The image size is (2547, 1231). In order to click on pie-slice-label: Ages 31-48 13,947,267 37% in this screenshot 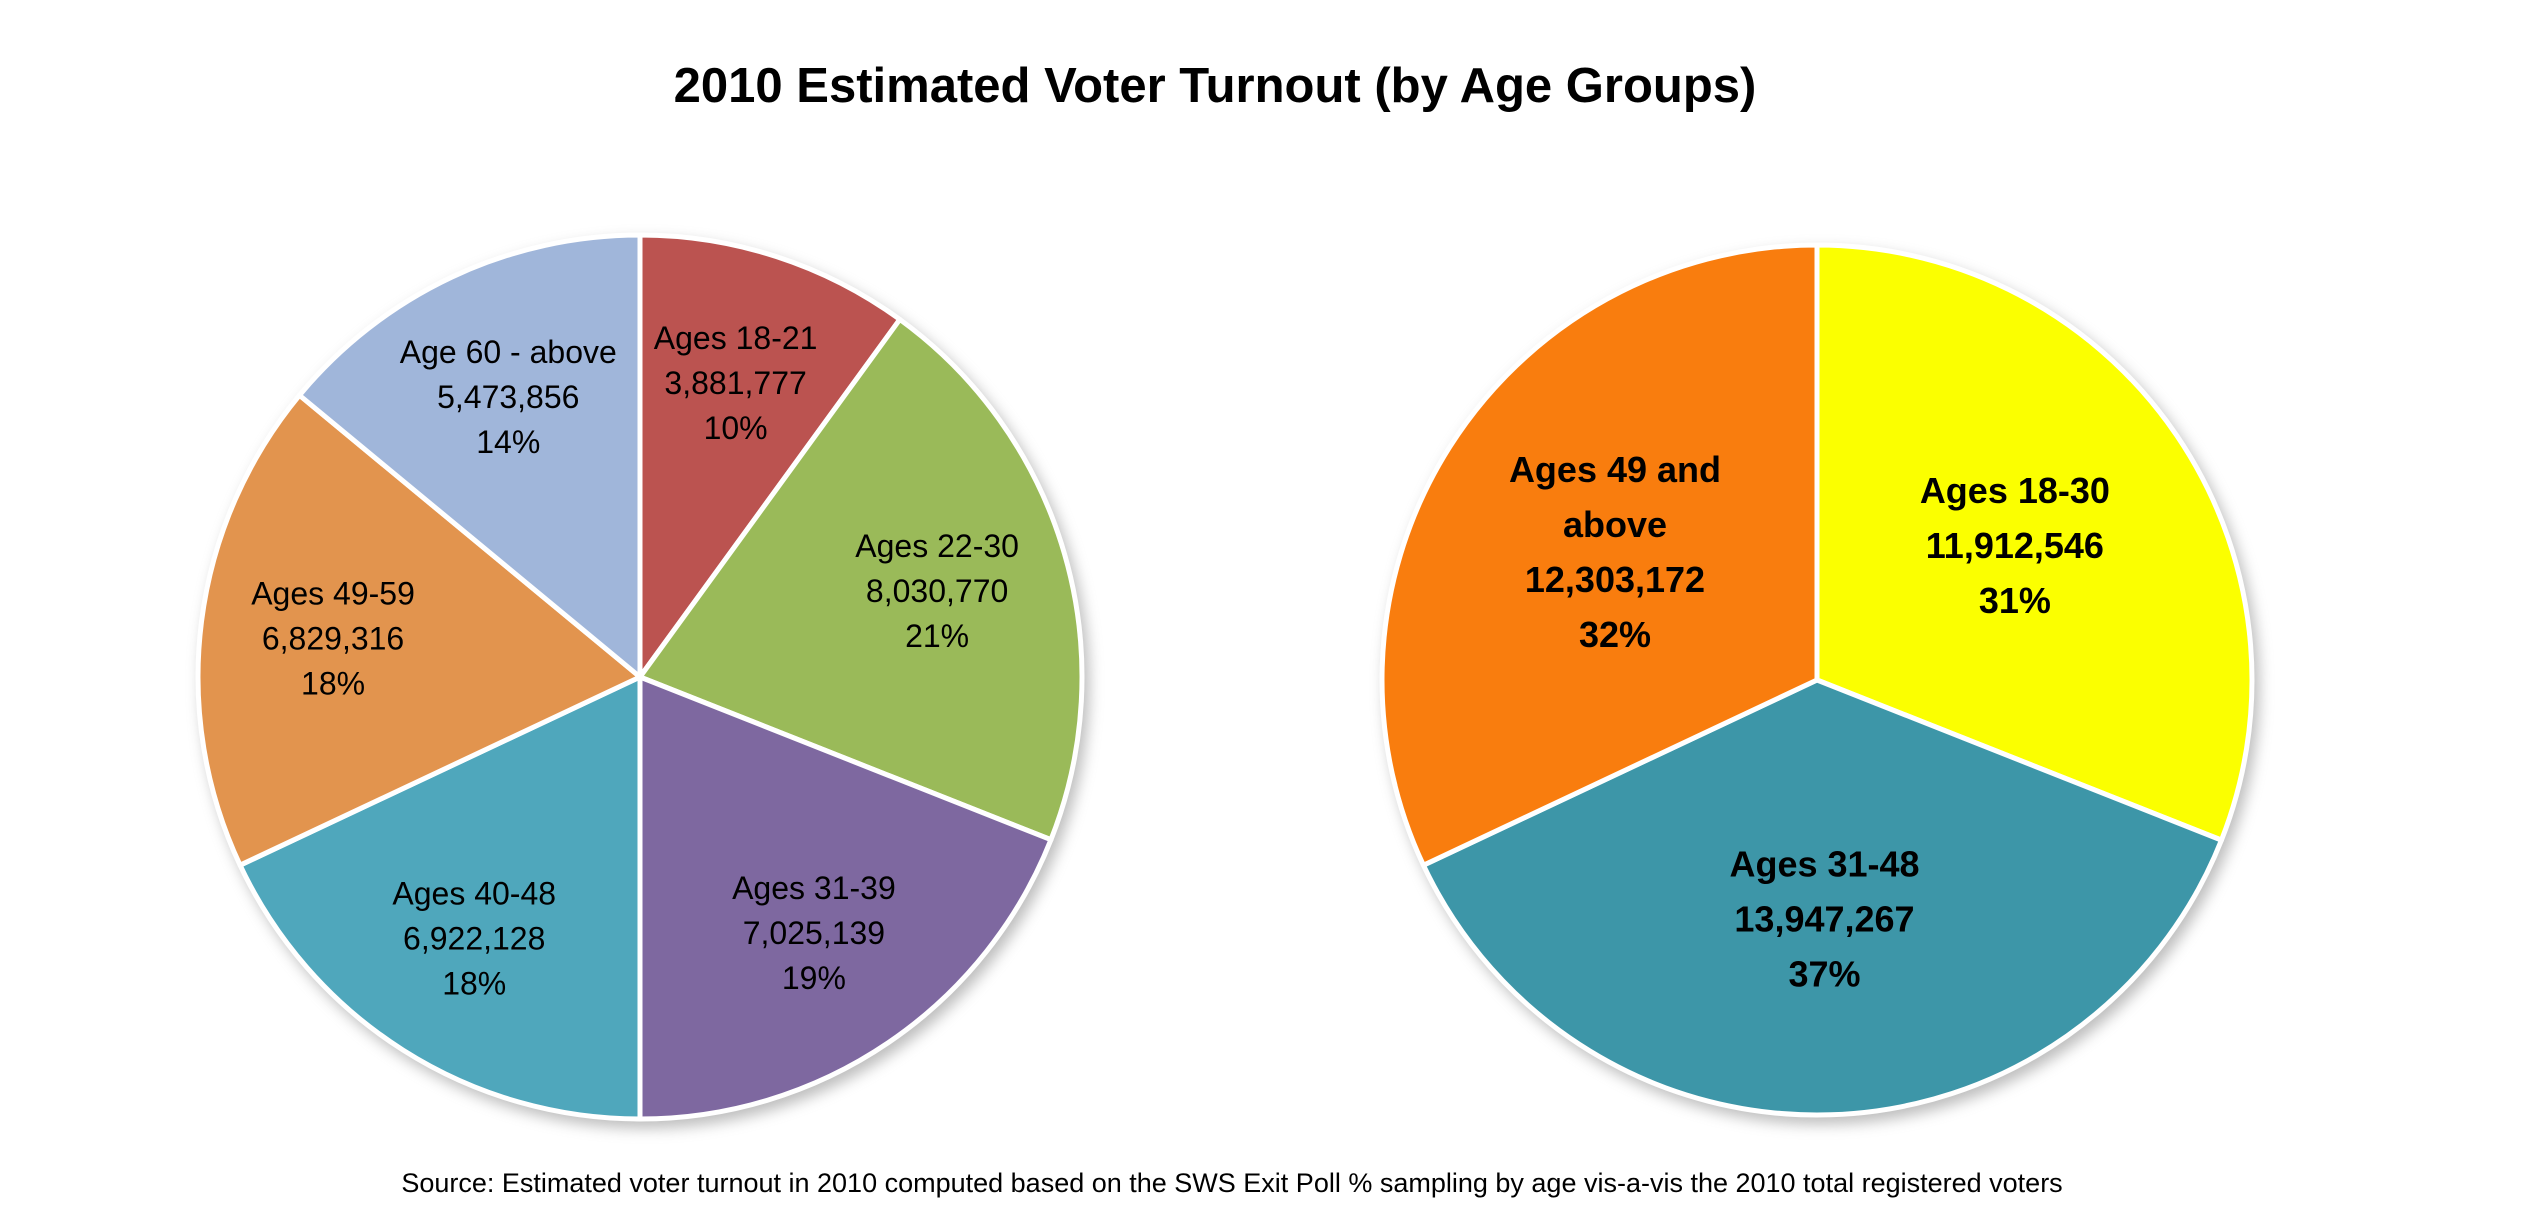, I will do `click(1824, 919)`.